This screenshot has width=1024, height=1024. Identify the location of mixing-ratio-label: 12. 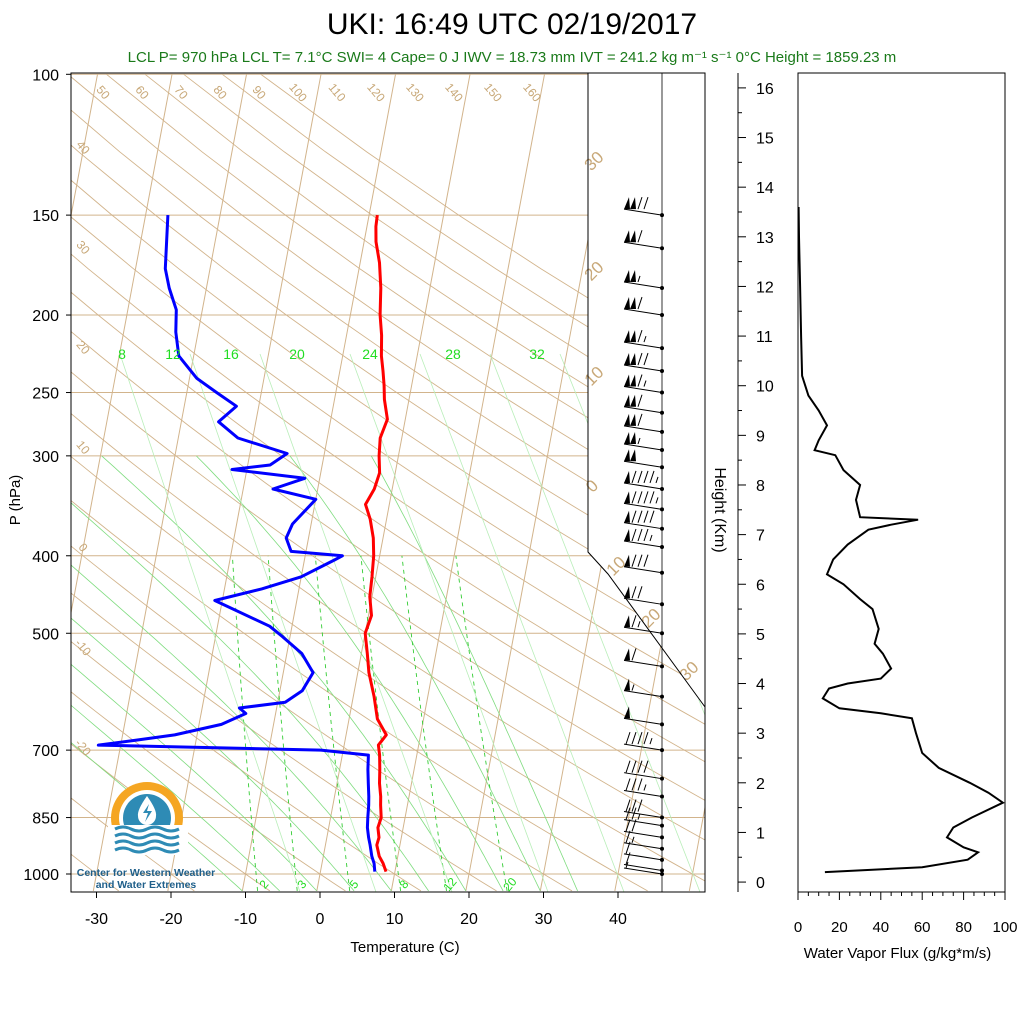
(173, 354).